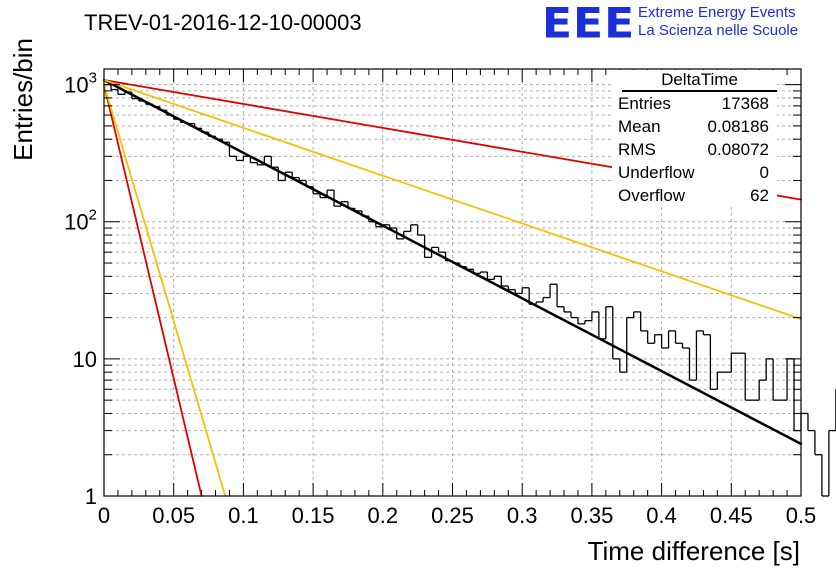 The width and height of the screenshot is (836, 572). I want to click on logo-line-2: La Scienza nelle Scuole, so click(718, 30).